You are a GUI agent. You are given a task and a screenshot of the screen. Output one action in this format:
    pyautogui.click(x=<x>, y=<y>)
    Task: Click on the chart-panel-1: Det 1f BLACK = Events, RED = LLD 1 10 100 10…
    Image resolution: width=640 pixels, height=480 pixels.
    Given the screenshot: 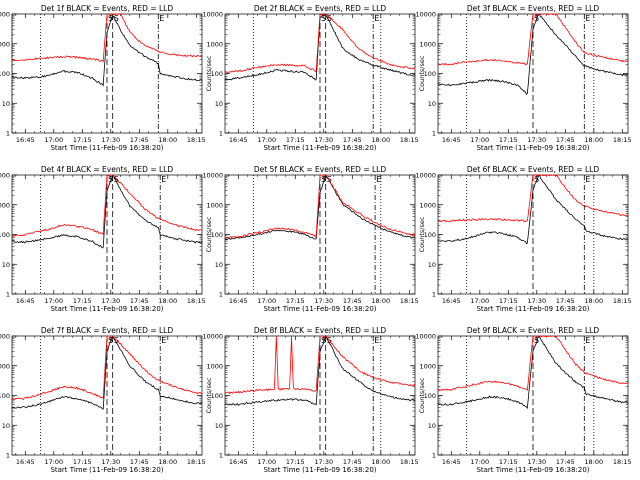 What is the action you would take?
    pyautogui.click(x=103, y=78)
    